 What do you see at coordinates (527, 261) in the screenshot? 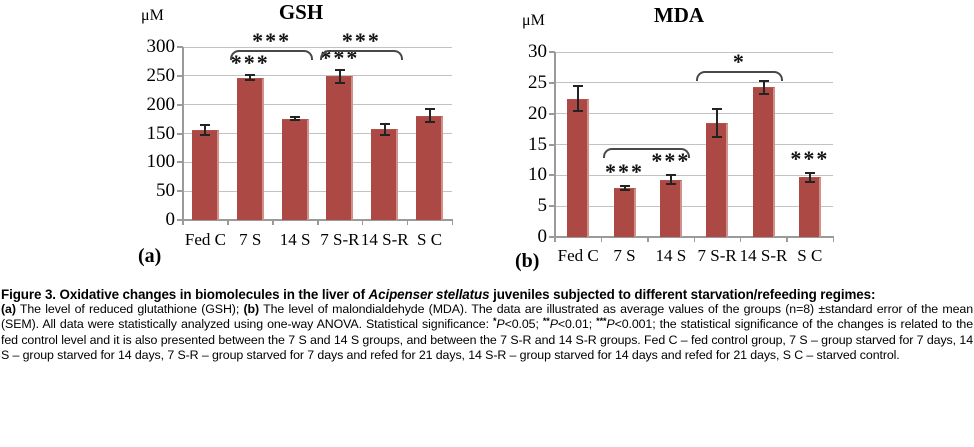
I see `panel-label-b: (b)` at bounding box center [527, 261].